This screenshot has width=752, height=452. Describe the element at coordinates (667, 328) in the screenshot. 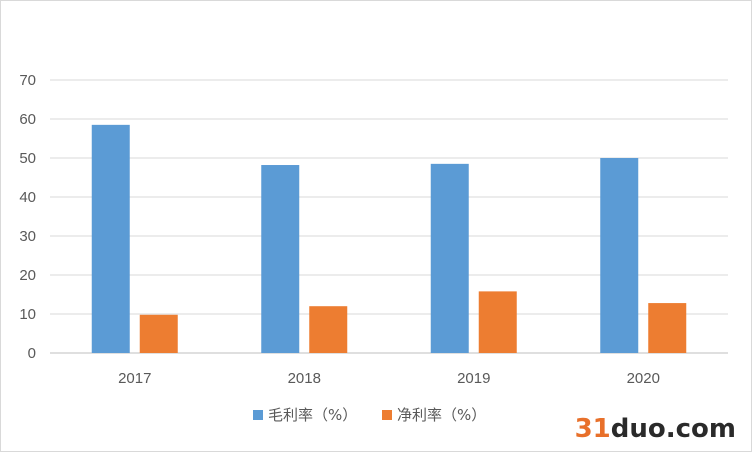

I see `bar-net-margin-2020` at that location.